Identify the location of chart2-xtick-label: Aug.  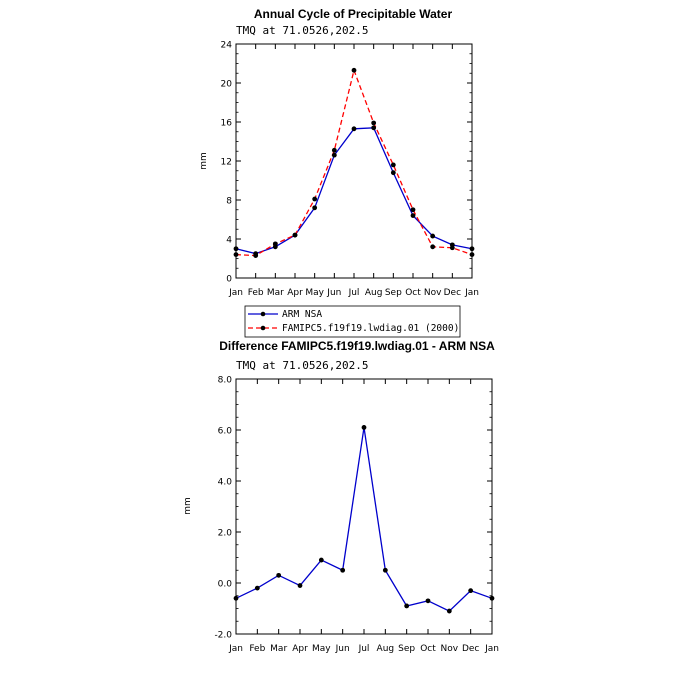
(386, 649).